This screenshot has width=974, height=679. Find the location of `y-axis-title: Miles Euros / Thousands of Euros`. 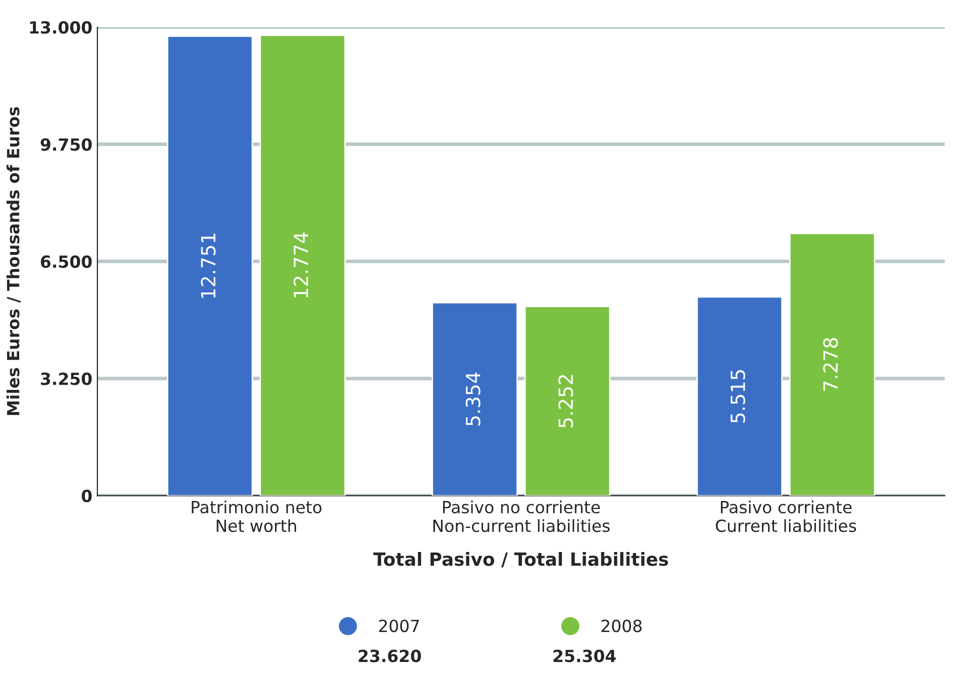

y-axis-title: Miles Euros / Thousands of Euros is located at coordinates (13, 261).